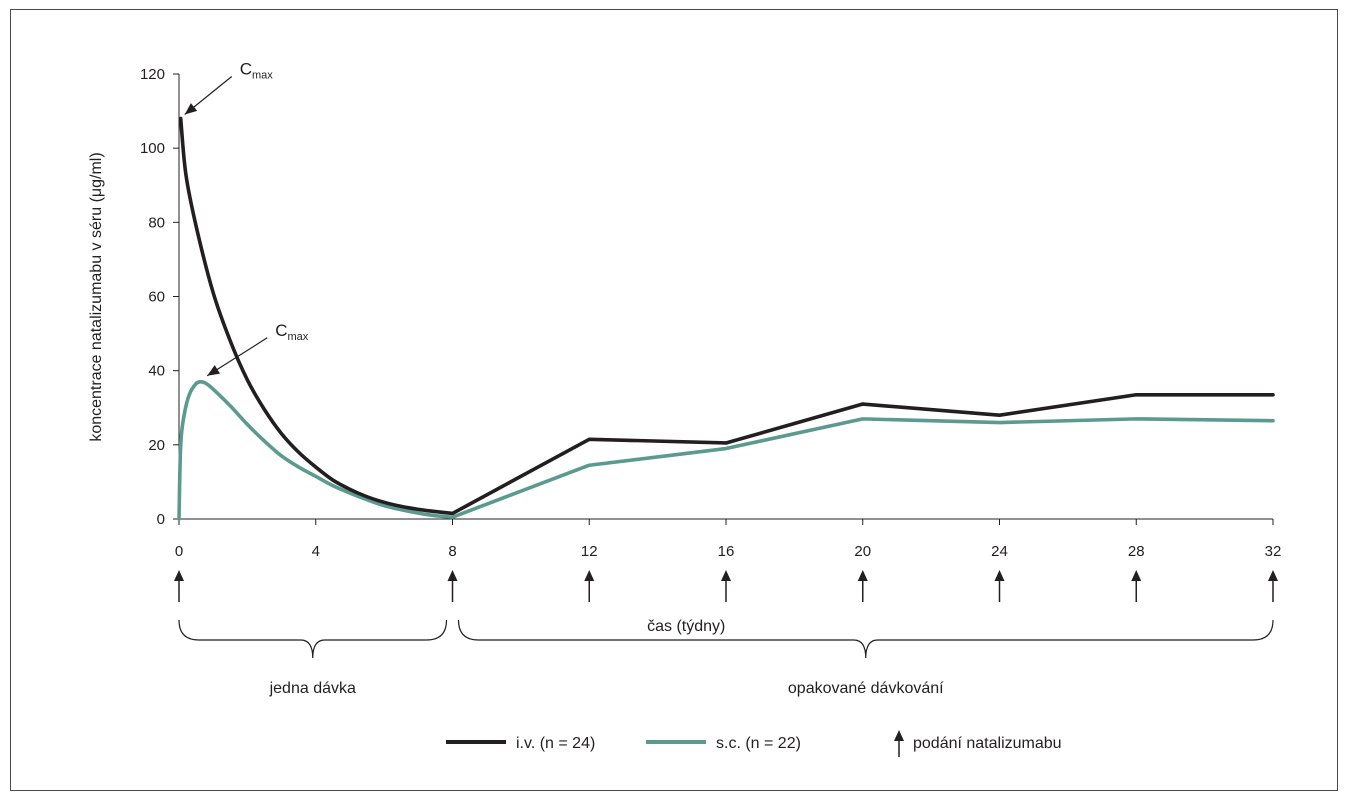 The height and width of the screenshot is (800, 1354). I want to click on y-tick-label: 20, so click(156, 445).